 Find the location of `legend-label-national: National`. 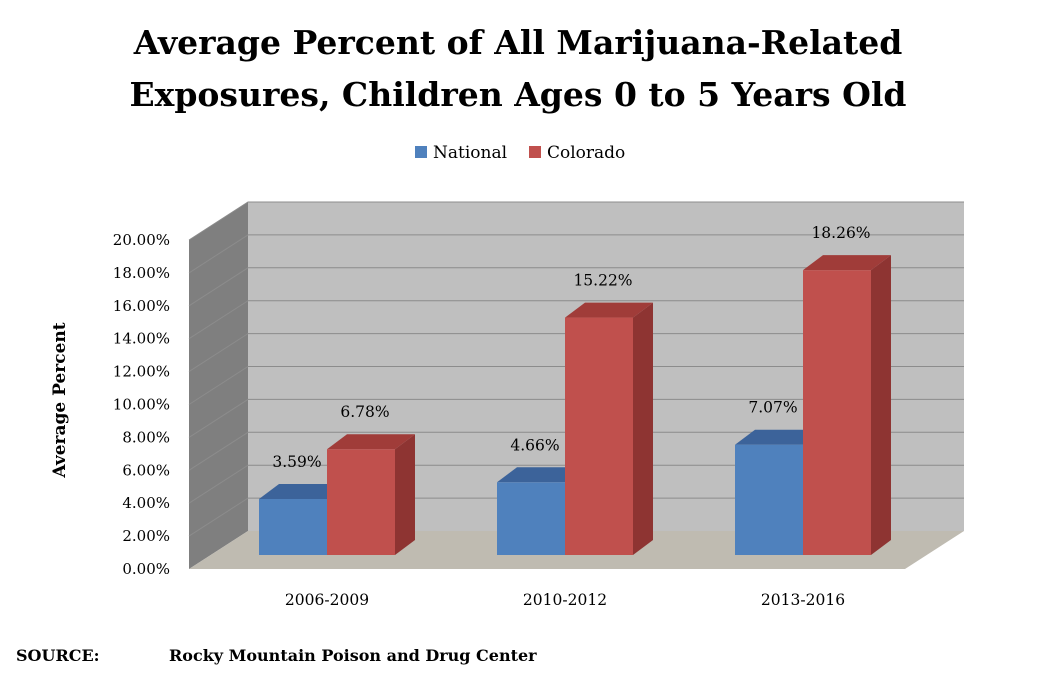

legend-label-national: National is located at coordinates (470, 153).